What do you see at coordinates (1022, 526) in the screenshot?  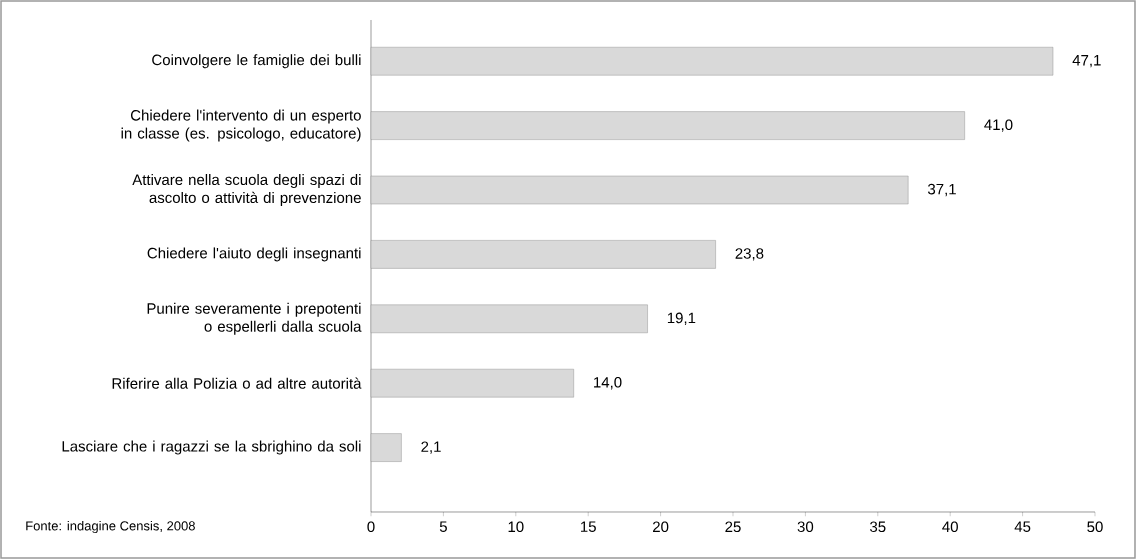 I see `x-tick-label: 45` at bounding box center [1022, 526].